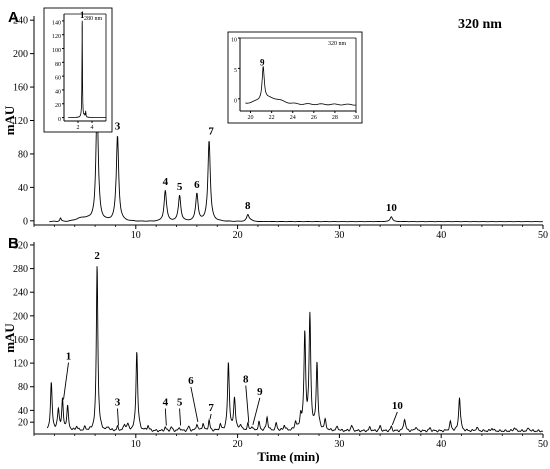 The height and width of the screenshot is (469, 550). Describe the element at coordinates (97, 256) in the screenshot. I see `peak-label: 2` at that location.